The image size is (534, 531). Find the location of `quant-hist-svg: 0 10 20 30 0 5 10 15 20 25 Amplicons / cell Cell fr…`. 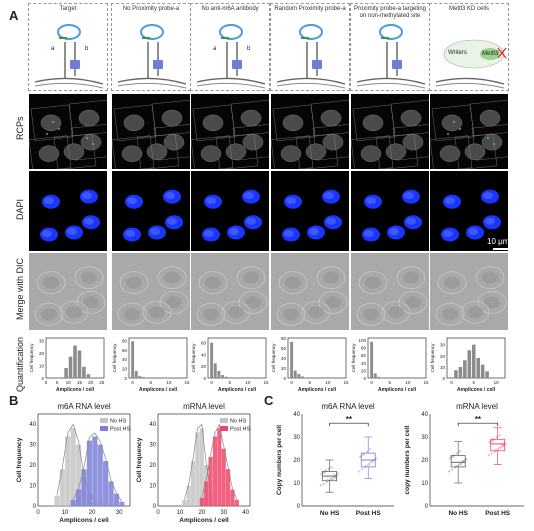

quant-hist-svg: 0 10 20 30 0 5 10 15 20 25 Amplicons / cell Cell fr… is located at coordinates (67, 364).